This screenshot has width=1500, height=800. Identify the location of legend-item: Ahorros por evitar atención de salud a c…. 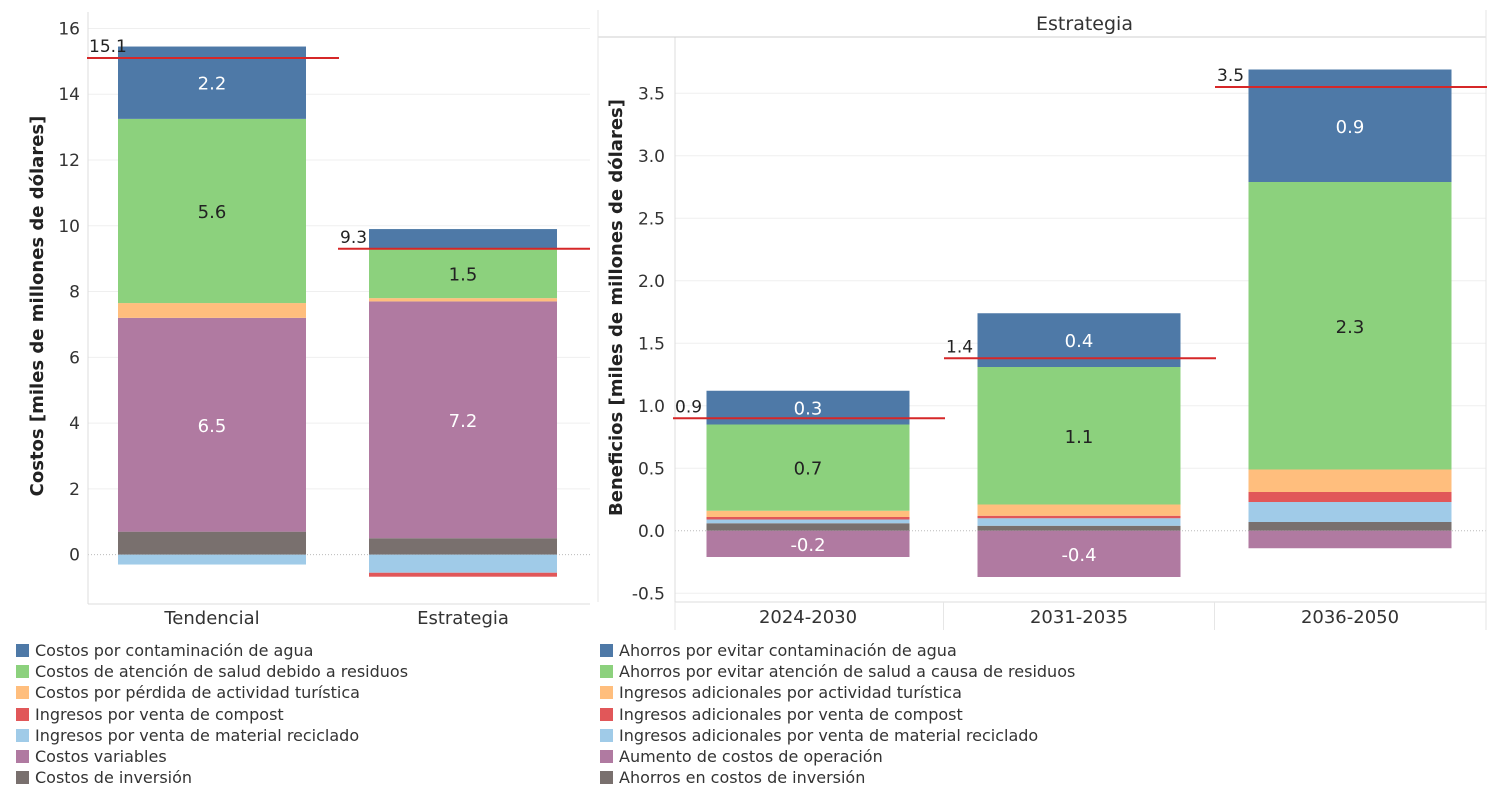
(837, 671).